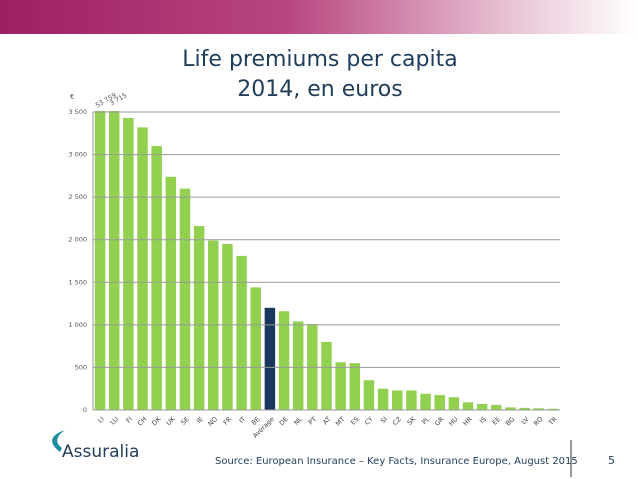 The height and width of the screenshot is (479, 638). What do you see at coordinates (243, 420) in the screenshot?
I see `x-tick-label: IT` at bounding box center [243, 420].